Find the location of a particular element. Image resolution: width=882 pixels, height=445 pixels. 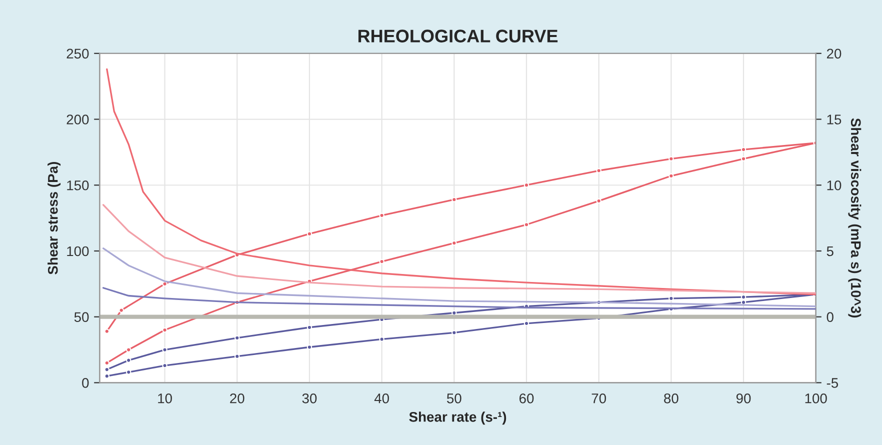

x-tick-label: 80 is located at coordinates (671, 398).